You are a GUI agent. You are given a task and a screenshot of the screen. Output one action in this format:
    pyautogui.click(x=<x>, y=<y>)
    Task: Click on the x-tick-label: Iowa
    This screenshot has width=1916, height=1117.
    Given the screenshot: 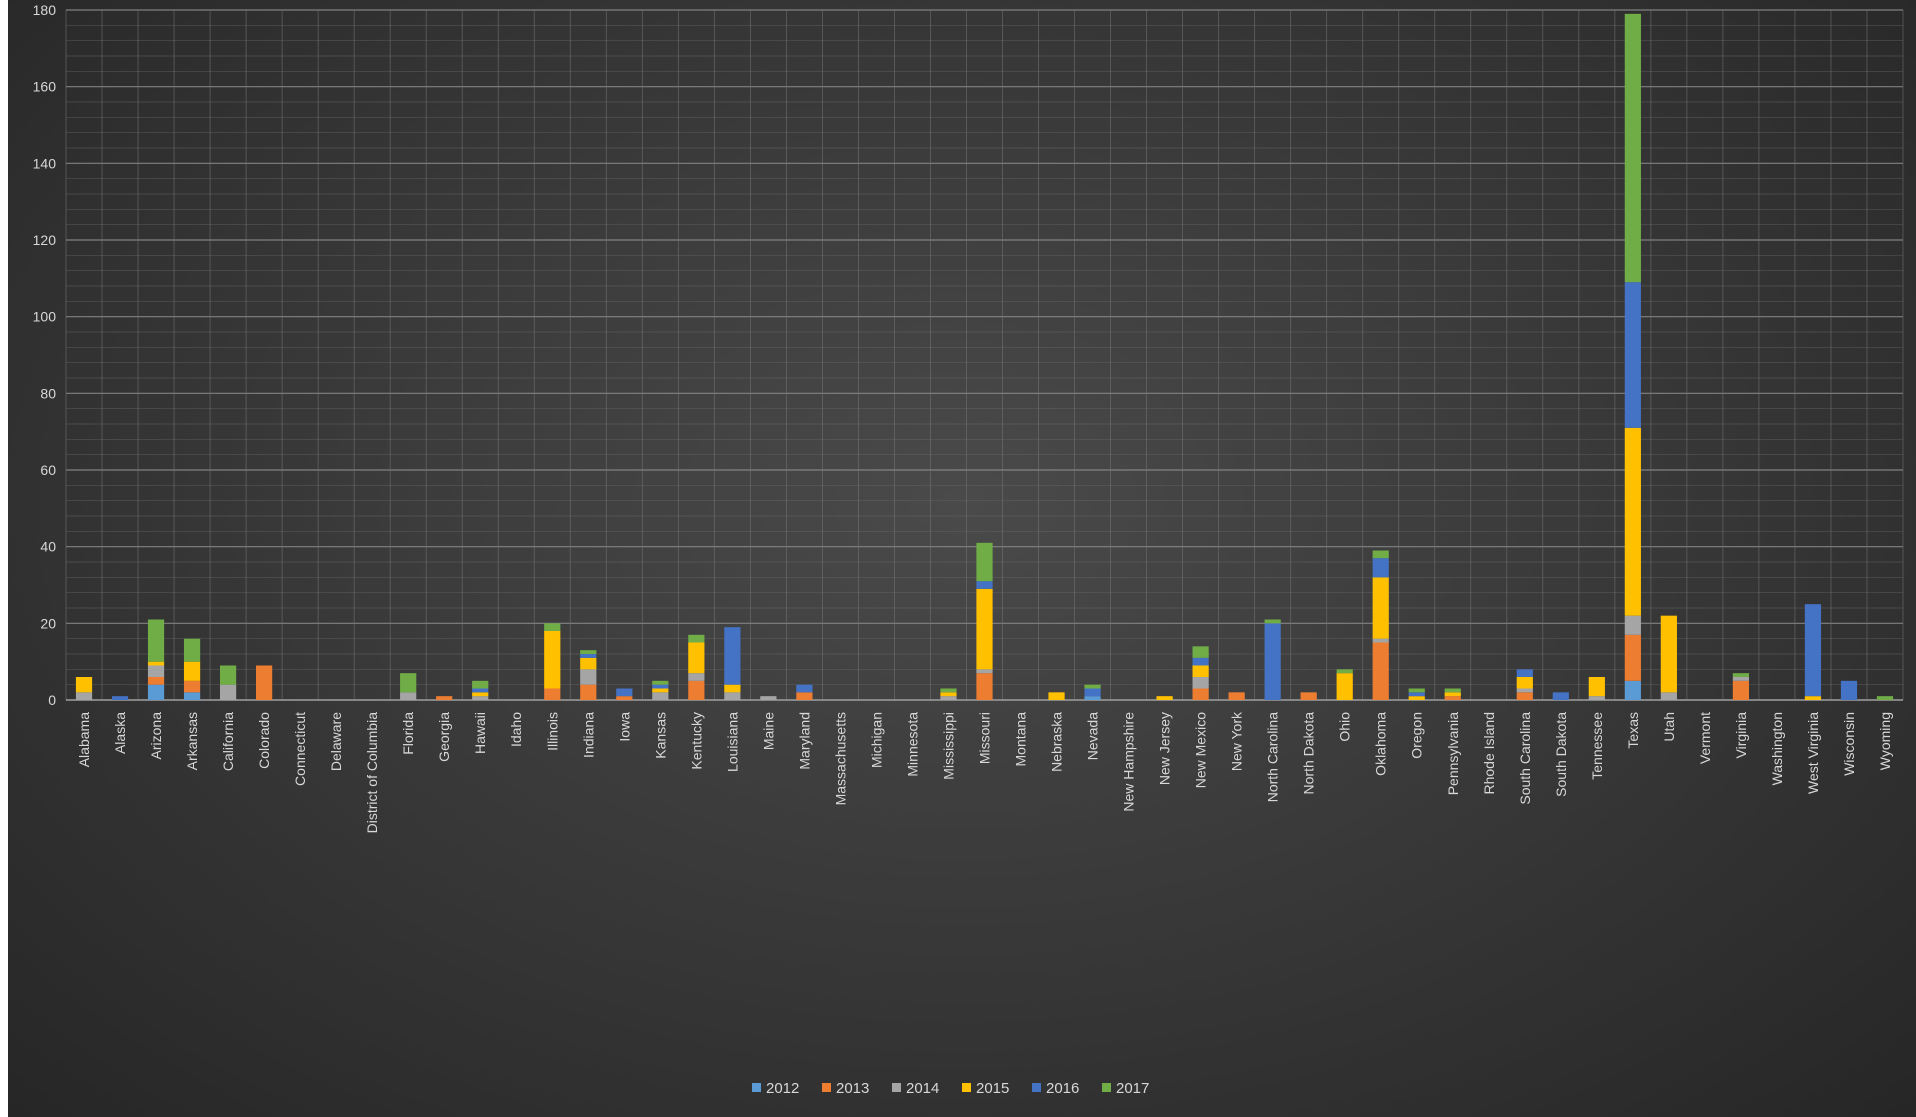 What is the action you would take?
    pyautogui.click(x=624, y=727)
    